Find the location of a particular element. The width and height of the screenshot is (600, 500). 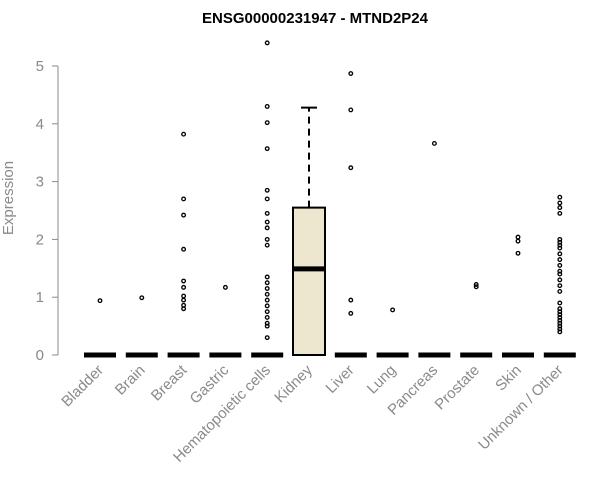

x-tick-label: Brain is located at coordinates (130, 380).